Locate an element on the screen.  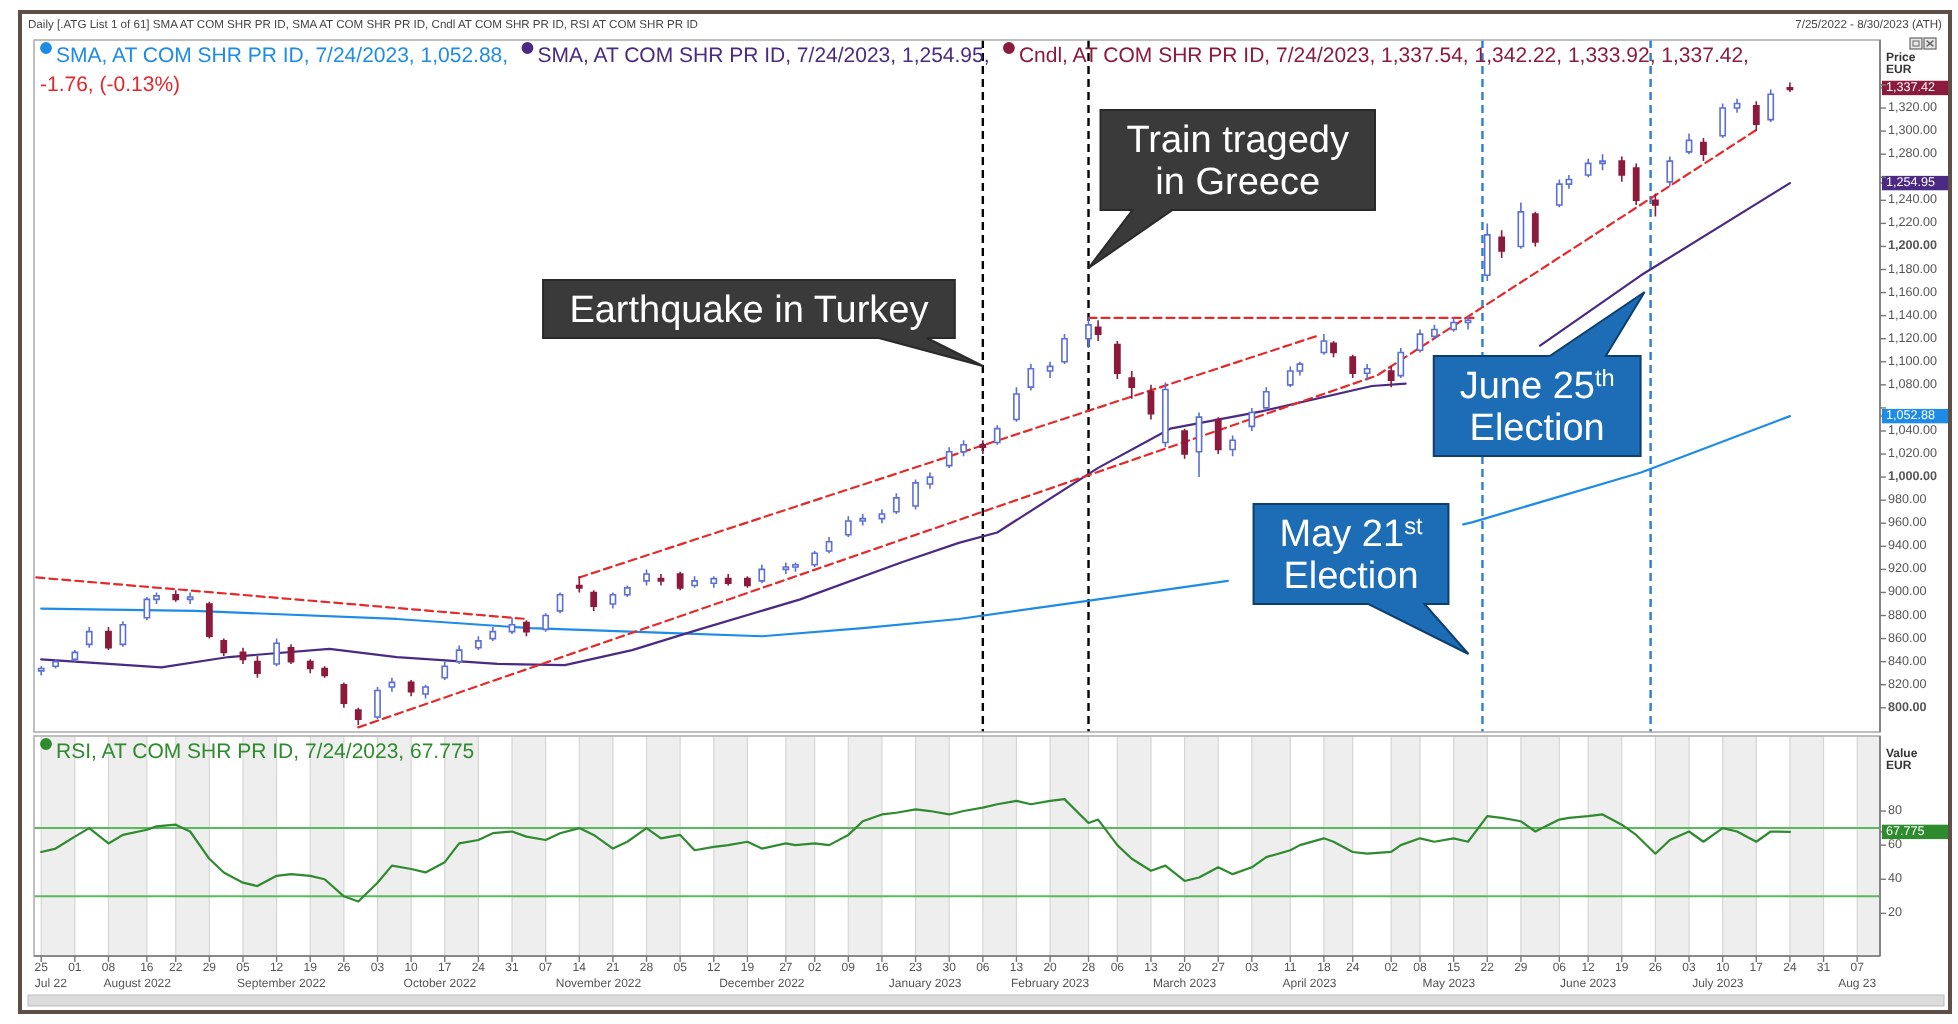
ref-line-label: Train tragedy in Greece is located at coordinates (1238, 162).